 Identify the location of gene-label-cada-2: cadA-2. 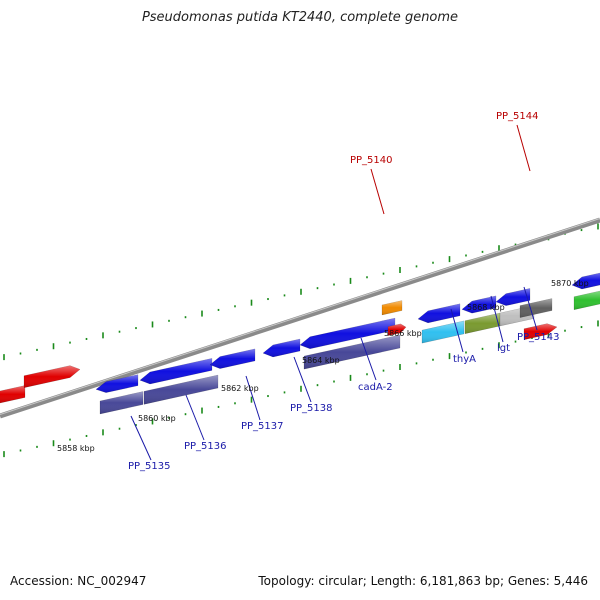
(375, 387).